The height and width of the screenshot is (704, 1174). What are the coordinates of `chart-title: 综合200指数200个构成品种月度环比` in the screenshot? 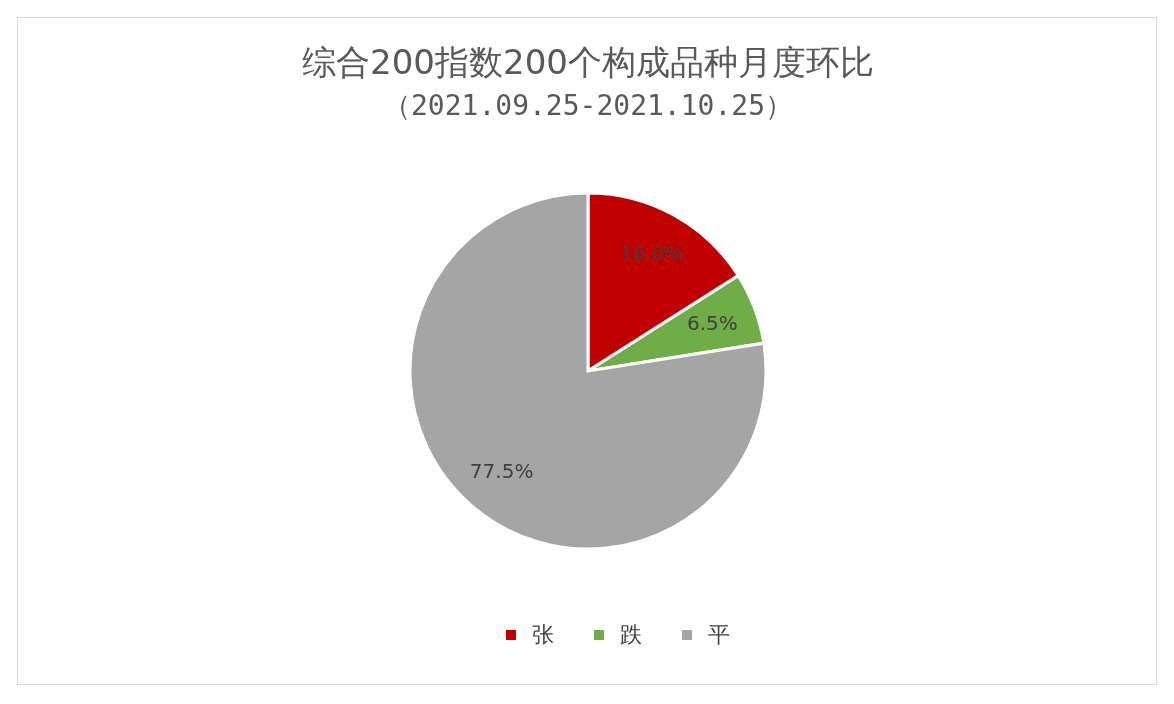 It's located at (588, 62).